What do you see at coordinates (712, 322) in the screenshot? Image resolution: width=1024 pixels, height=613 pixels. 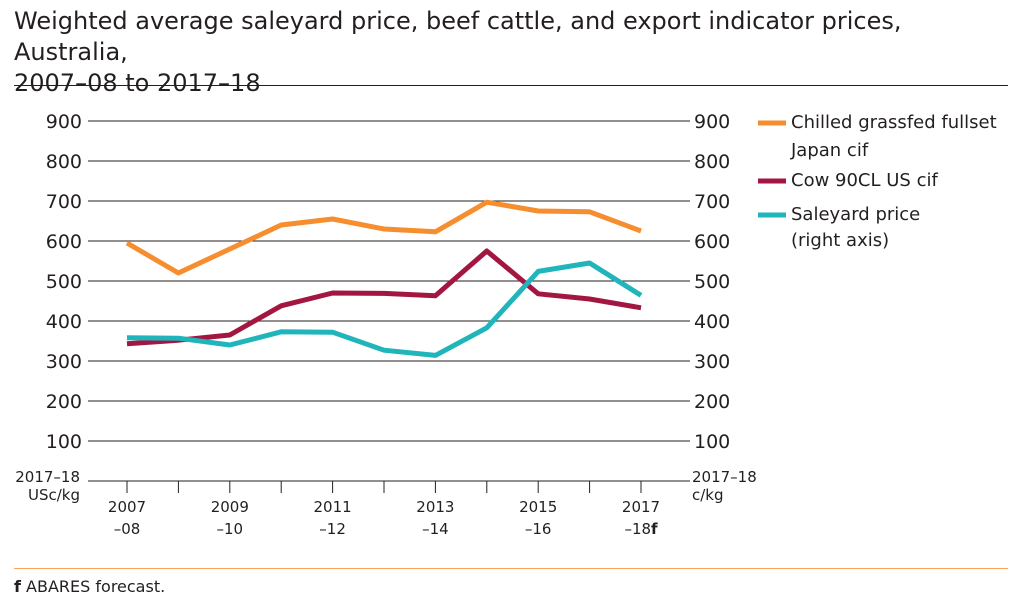 I see `y-tick-label-right: 400` at bounding box center [712, 322].